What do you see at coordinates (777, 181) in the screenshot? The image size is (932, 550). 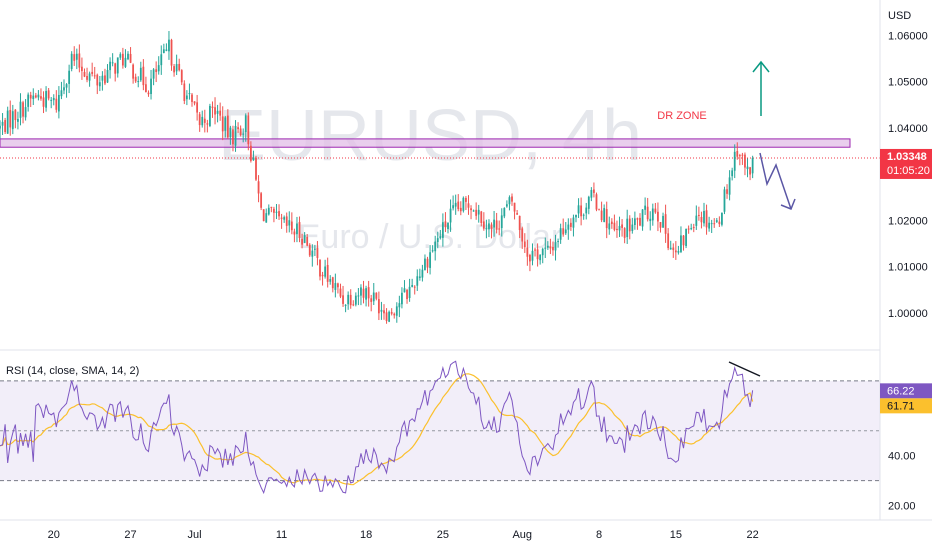 I see `down-arrow-drawing` at bounding box center [777, 181].